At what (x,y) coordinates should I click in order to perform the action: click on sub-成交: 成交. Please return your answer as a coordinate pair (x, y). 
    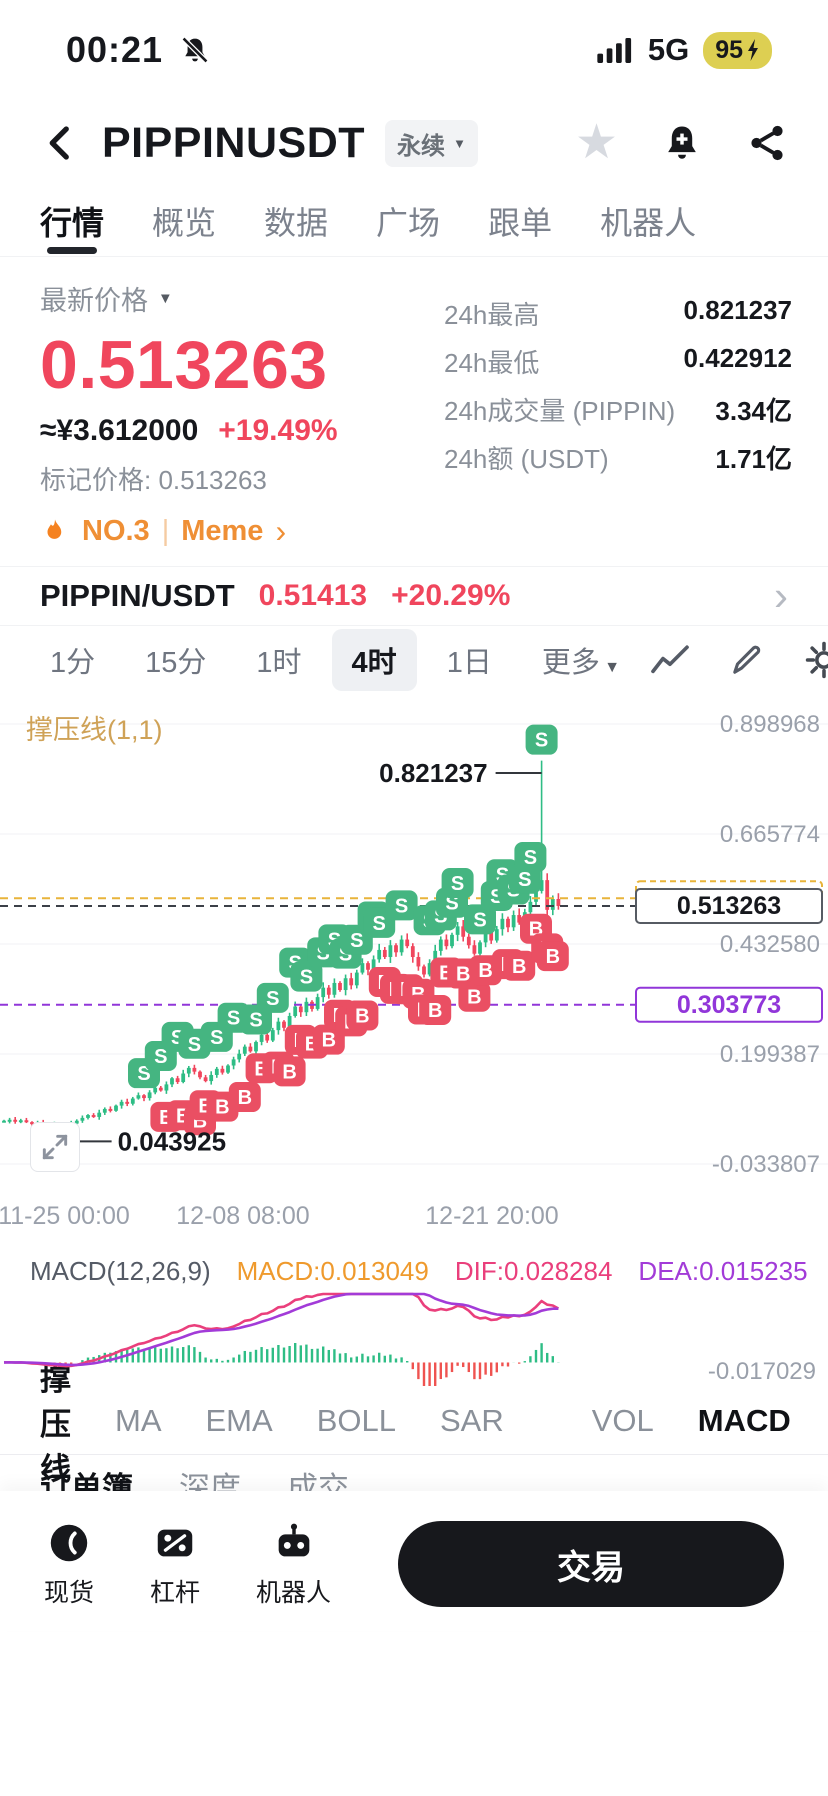
    Looking at the image, I should click on (318, 1481).